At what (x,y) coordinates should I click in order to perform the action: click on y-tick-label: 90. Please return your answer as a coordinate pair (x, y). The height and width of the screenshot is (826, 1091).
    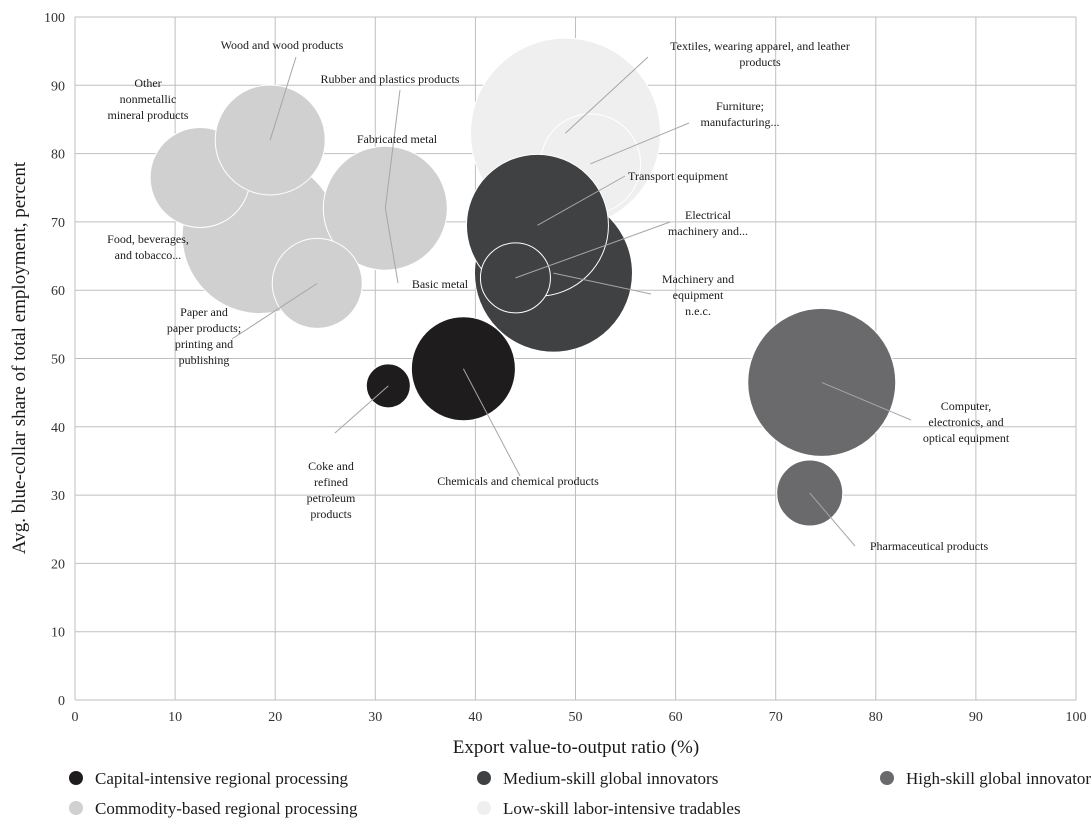
    Looking at the image, I should click on (58, 86).